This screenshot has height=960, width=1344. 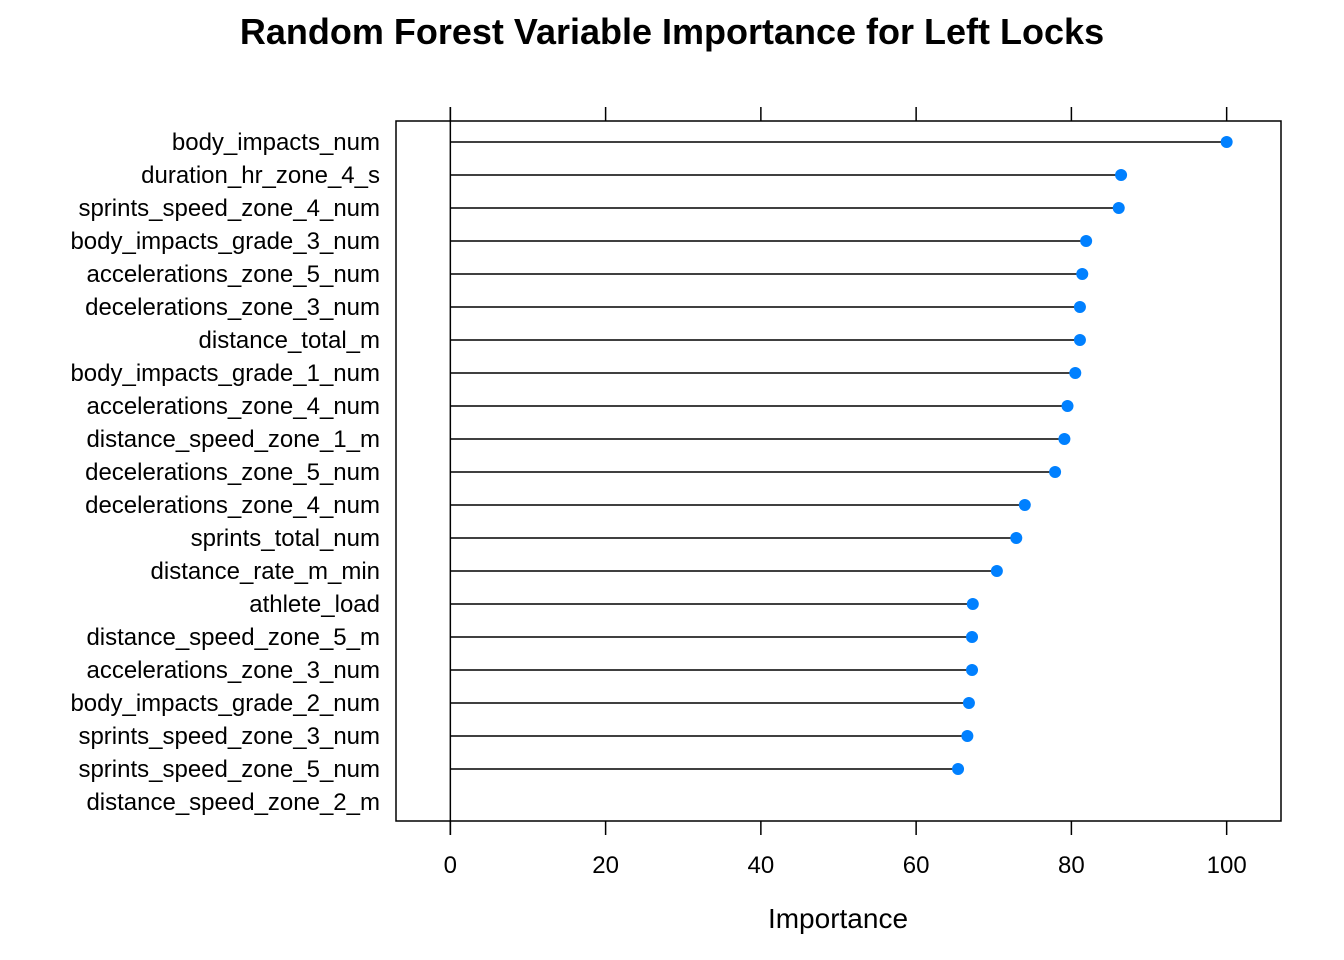 I want to click on variable-label: decelerations_zone_3_num, so click(x=232, y=307).